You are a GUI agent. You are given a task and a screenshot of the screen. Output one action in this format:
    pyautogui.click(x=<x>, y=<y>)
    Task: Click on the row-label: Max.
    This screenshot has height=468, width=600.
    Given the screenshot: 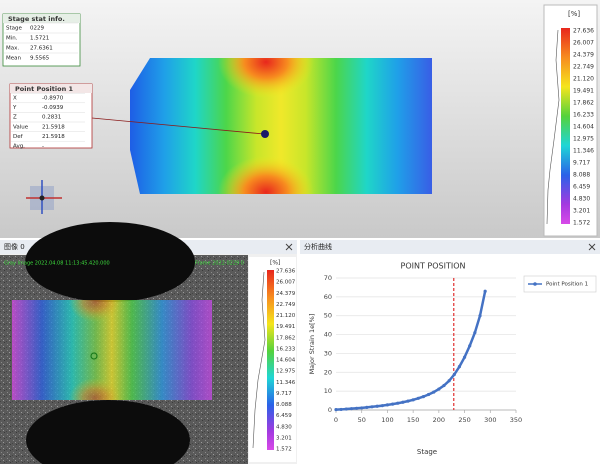 What is the action you would take?
    pyautogui.click(x=12, y=49)
    